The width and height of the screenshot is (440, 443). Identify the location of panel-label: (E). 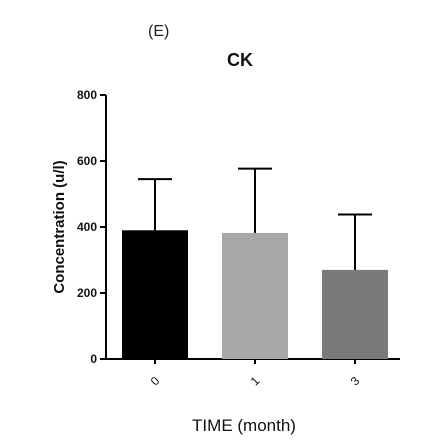
(158, 31).